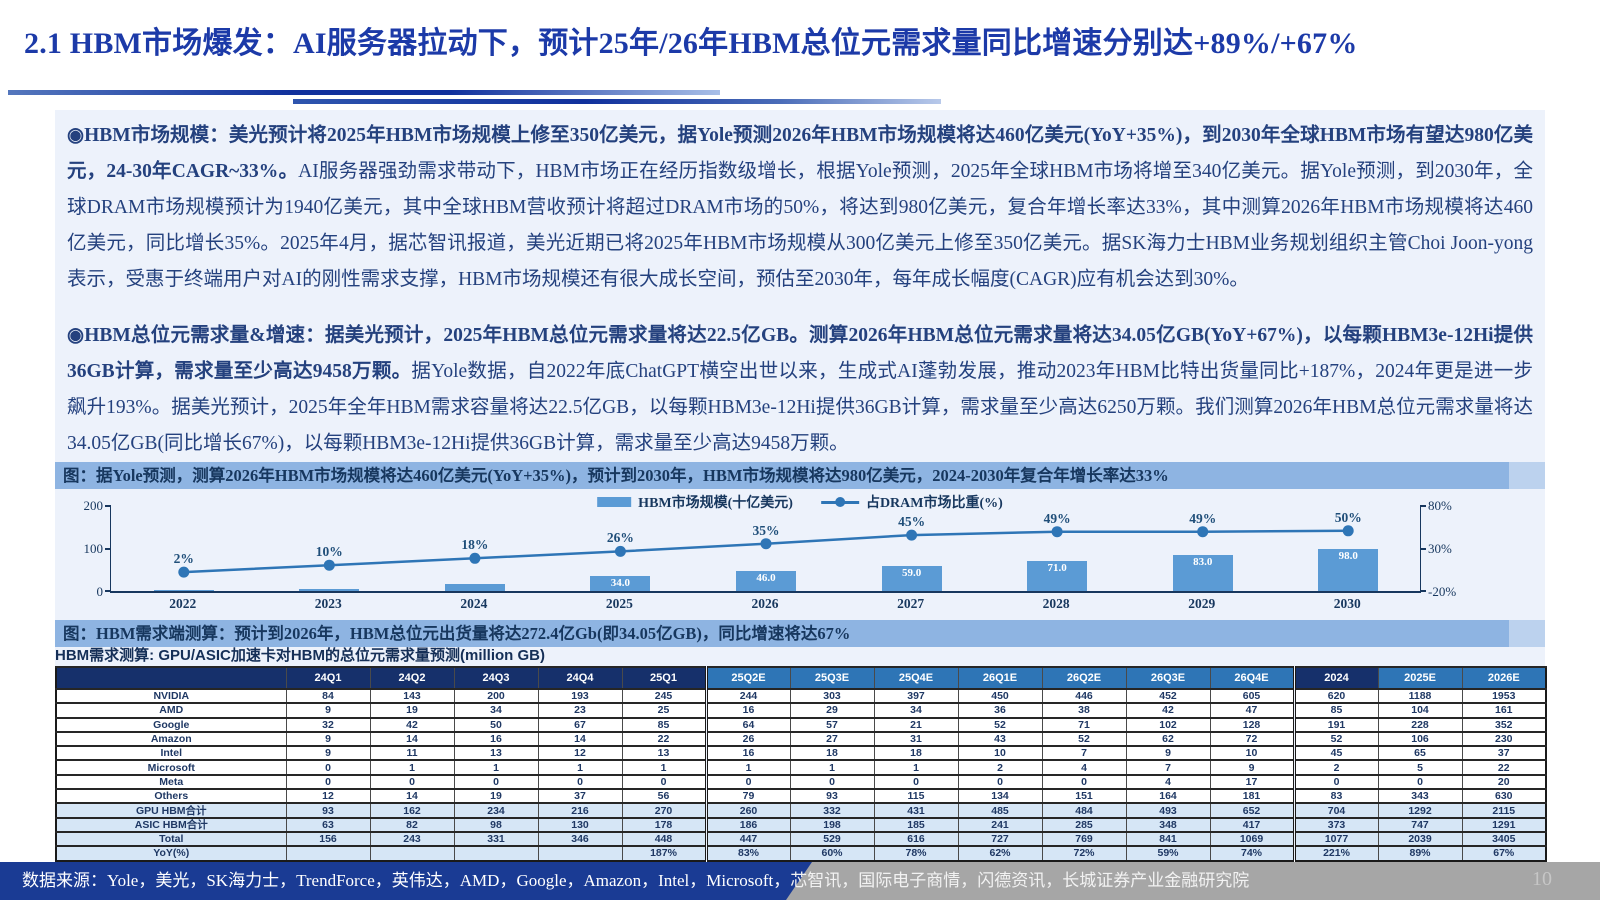 This screenshot has width=1600, height=900. I want to click on table-cell: 42, so click(1167, 710).